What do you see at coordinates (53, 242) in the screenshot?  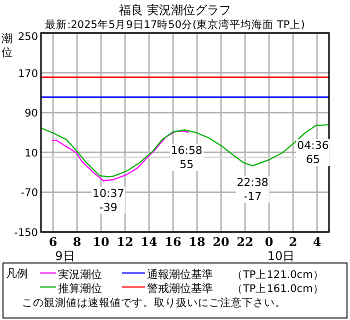 I see `x-tick-label: 6` at bounding box center [53, 242].